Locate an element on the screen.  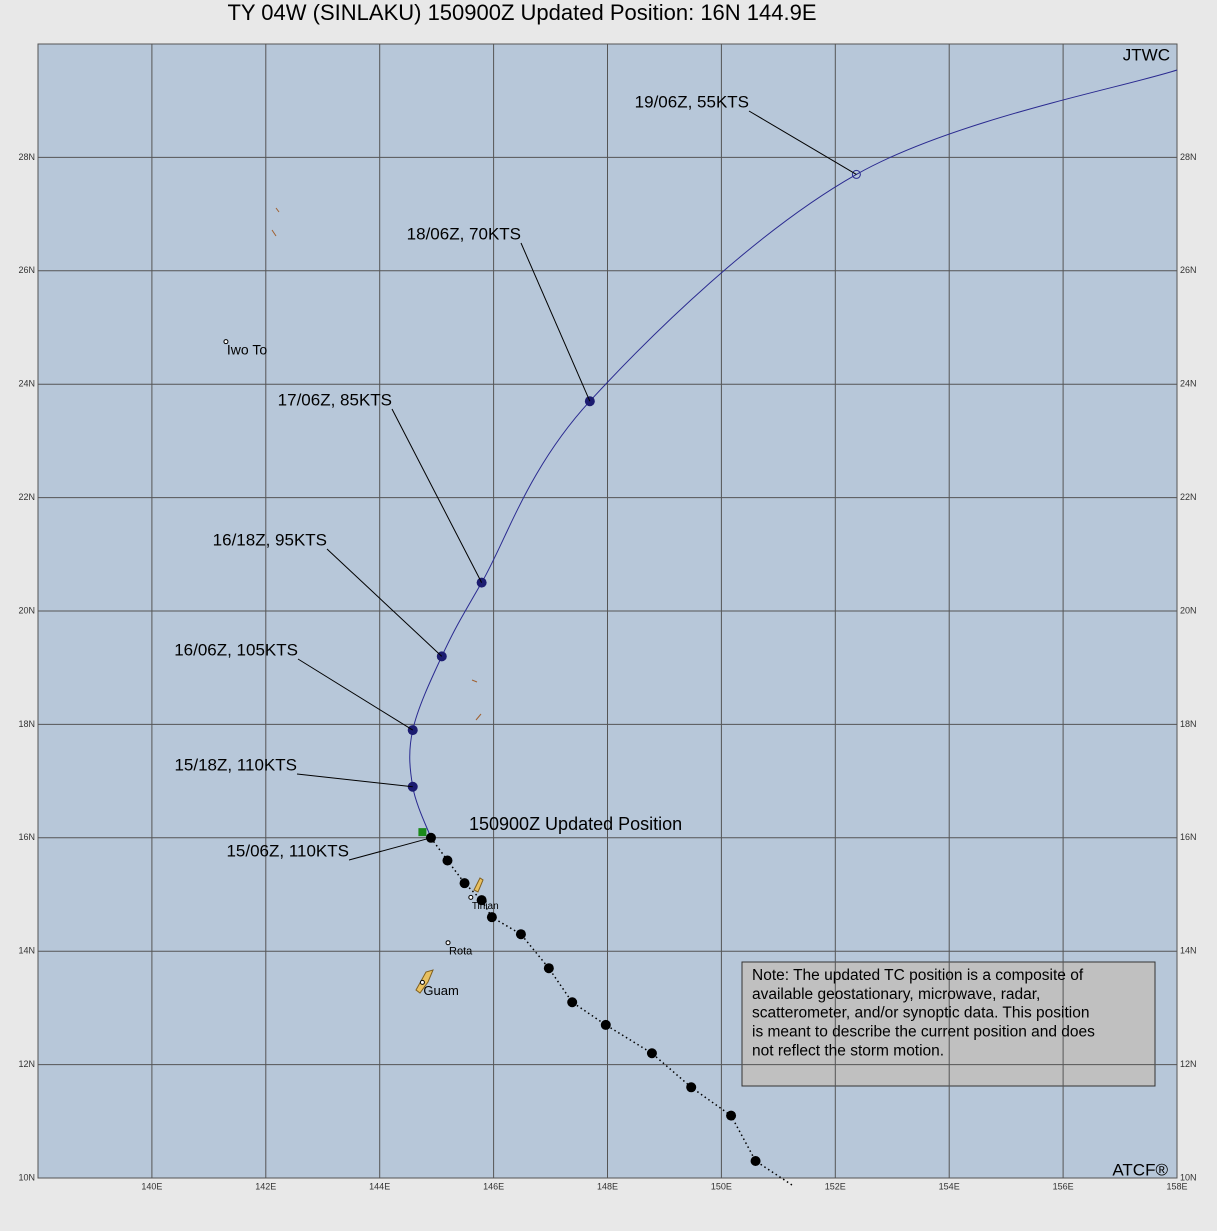
lon-tick-label: 150E is located at coordinates (721, 1186).